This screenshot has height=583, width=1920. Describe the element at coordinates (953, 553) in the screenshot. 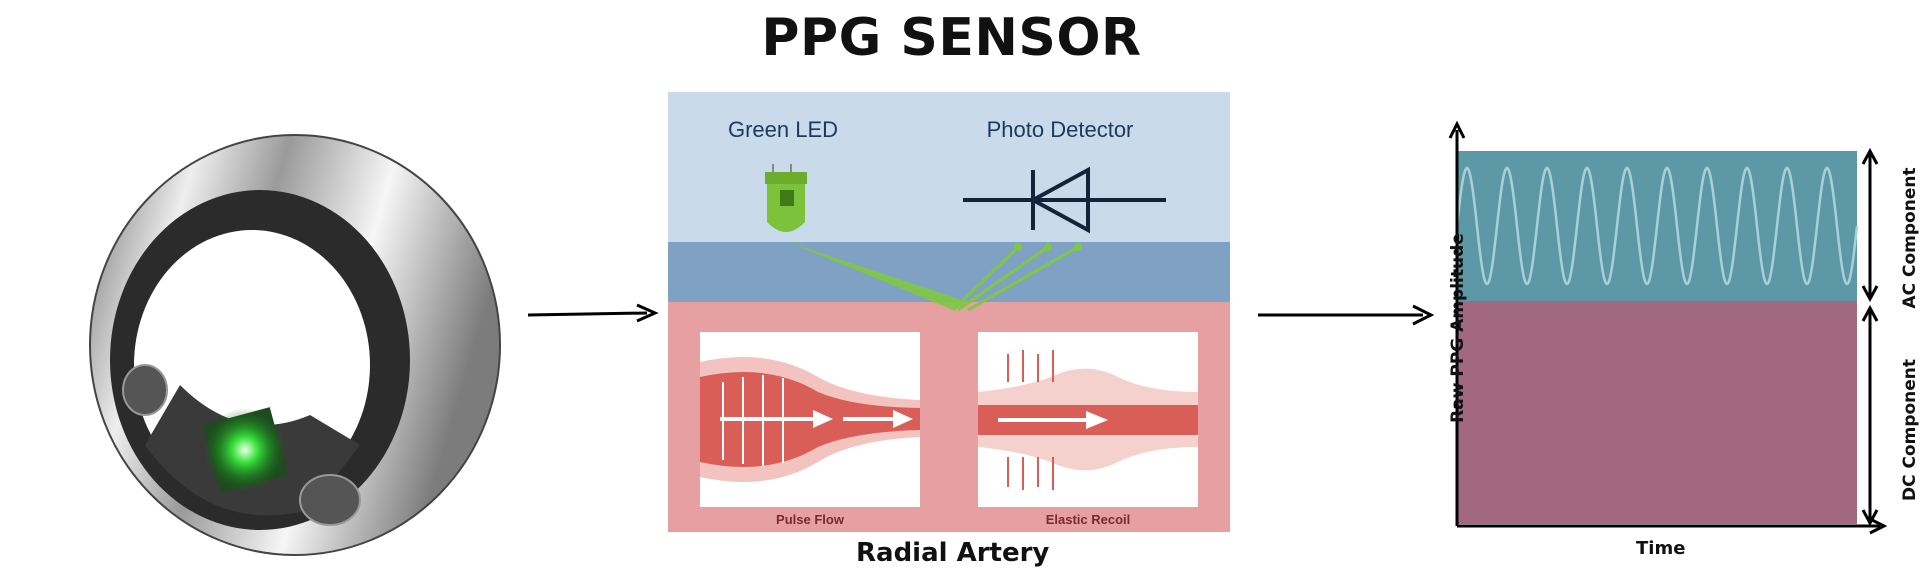

I see `radial-artery-caption: Radial Artery` at that location.